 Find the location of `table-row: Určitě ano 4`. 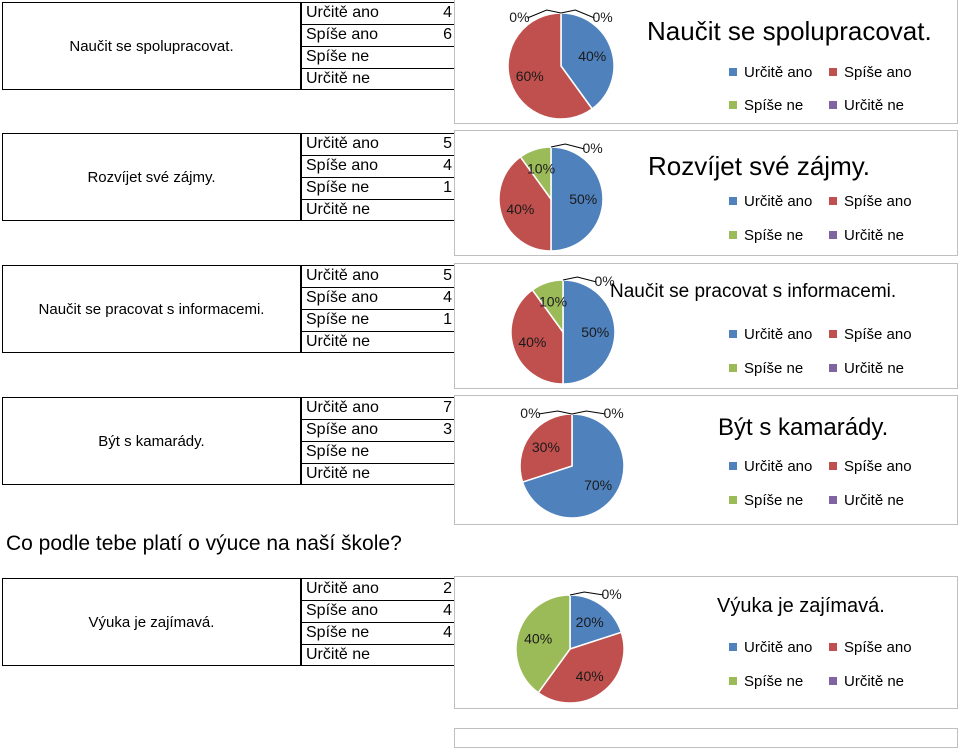

table-row: Určitě ano 4 is located at coordinates (379, 14).